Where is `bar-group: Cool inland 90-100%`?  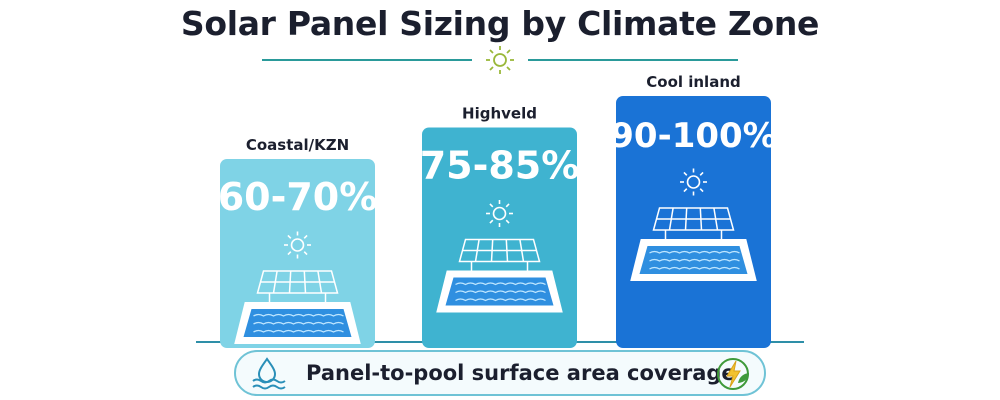
bar-group: Cool inland 90-100% is located at coordinates (693, 210).